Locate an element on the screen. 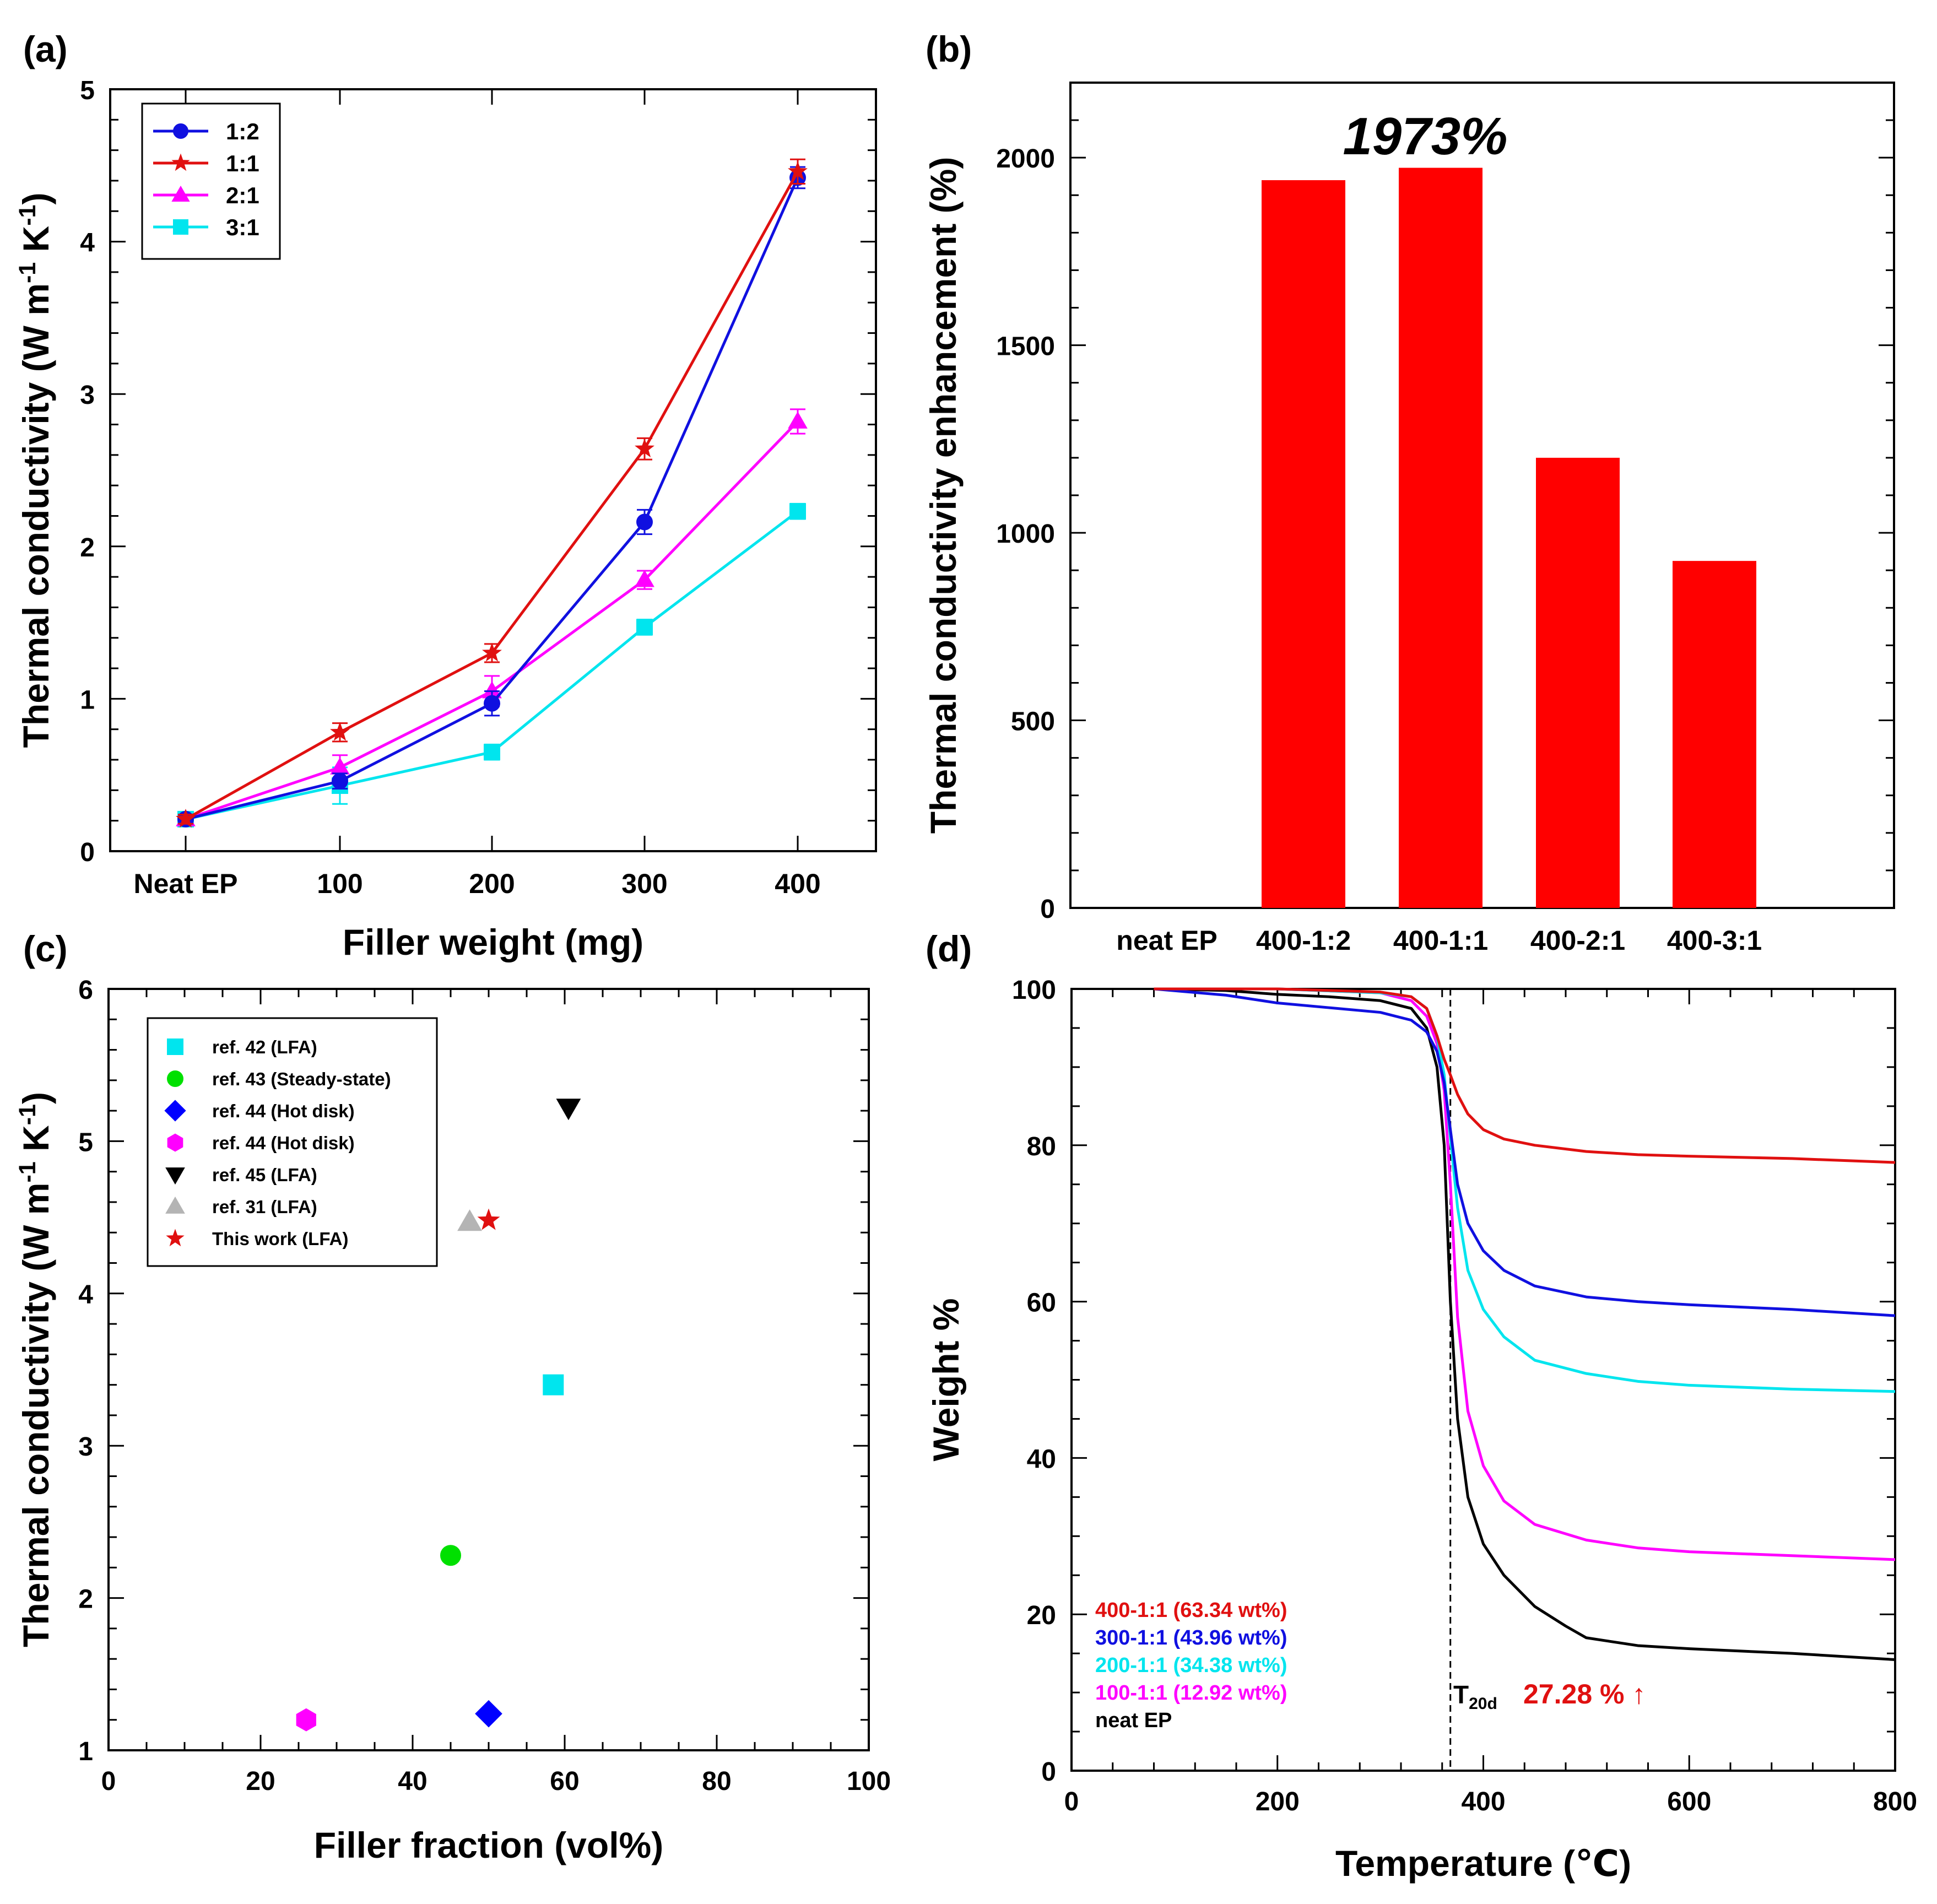 The width and height of the screenshot is (1937, 1904). x-axis-label: Filler weight (mg) is located at coordinates (493, 942).